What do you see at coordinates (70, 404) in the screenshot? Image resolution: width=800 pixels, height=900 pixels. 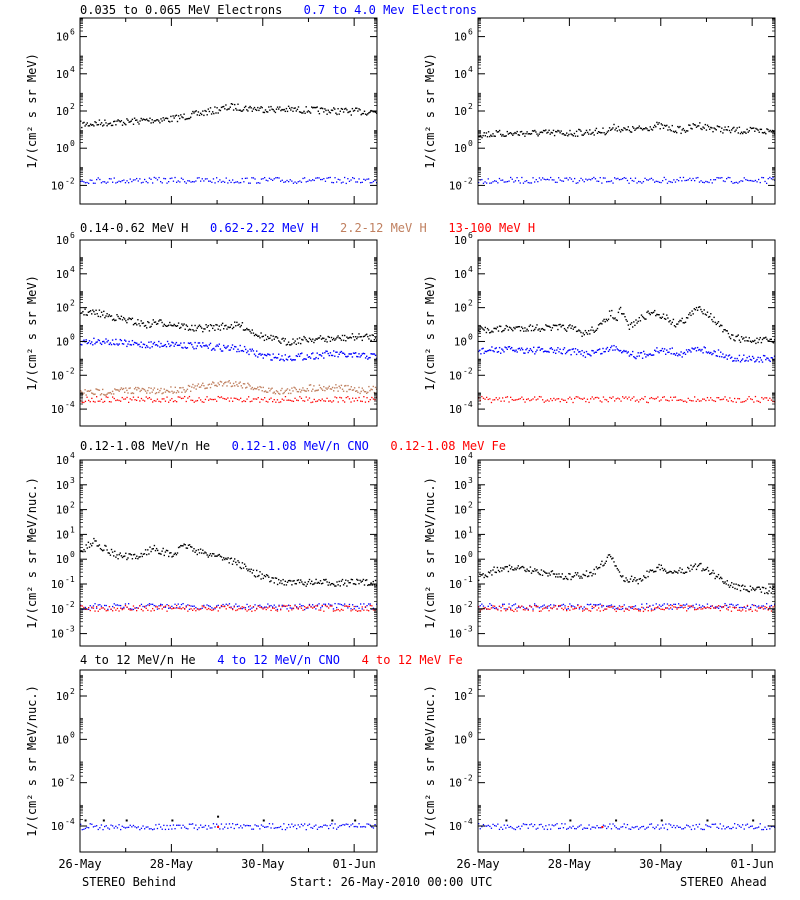 I see `y-tick-exponent: -4` at bounding box center [70, 404].